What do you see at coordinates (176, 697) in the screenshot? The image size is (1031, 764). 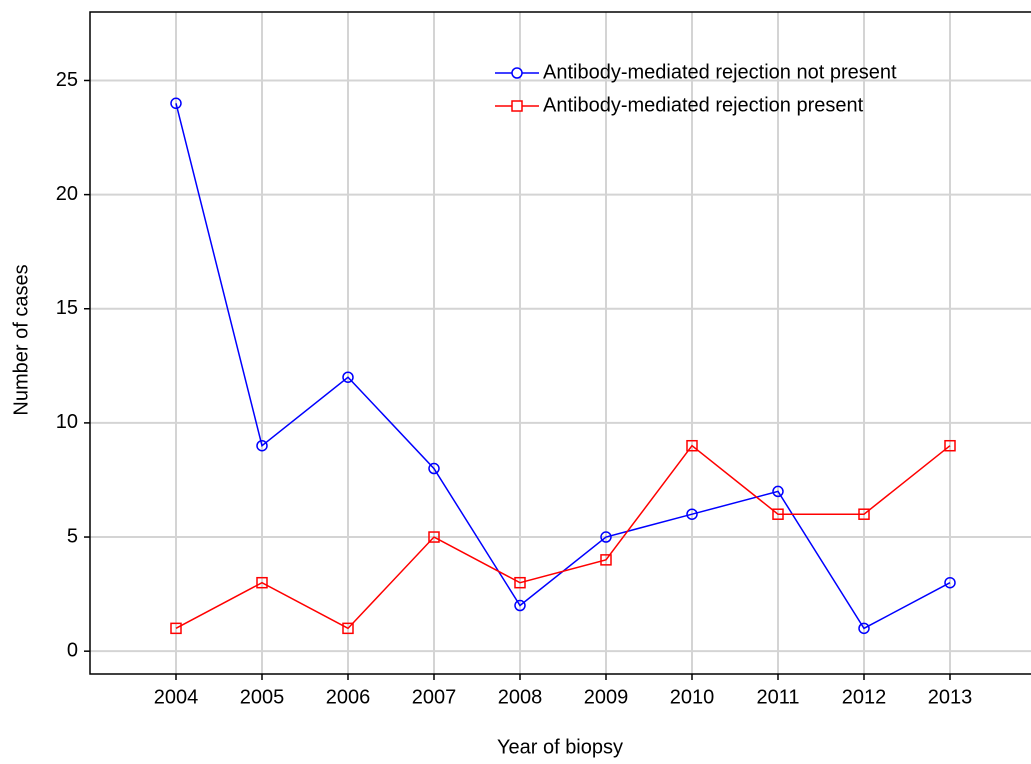 I see `x-tick-label: 2004` at bounding box center [176, 697].